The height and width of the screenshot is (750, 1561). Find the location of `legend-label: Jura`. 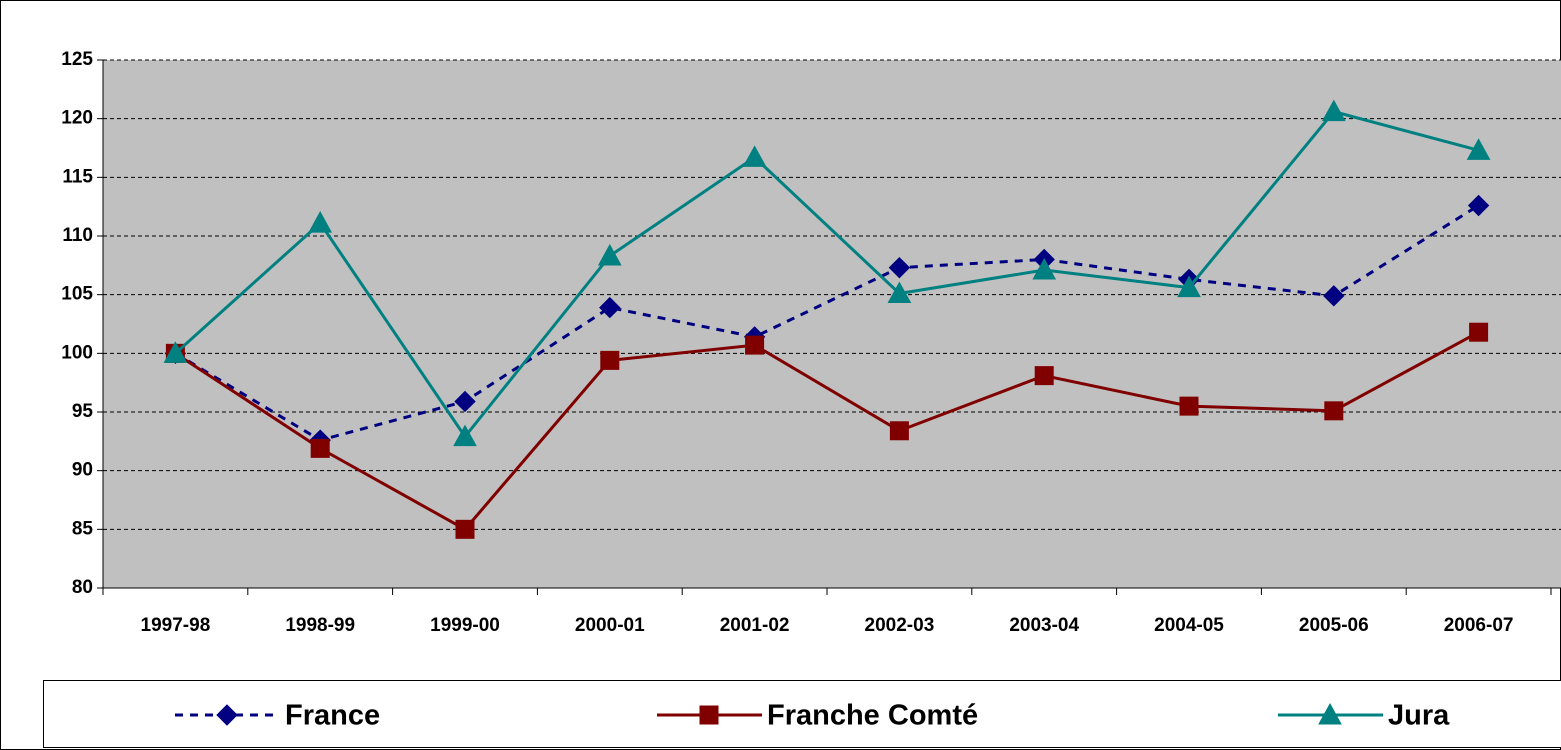

legend-label: Jura is located at coordinates (1419, 716).